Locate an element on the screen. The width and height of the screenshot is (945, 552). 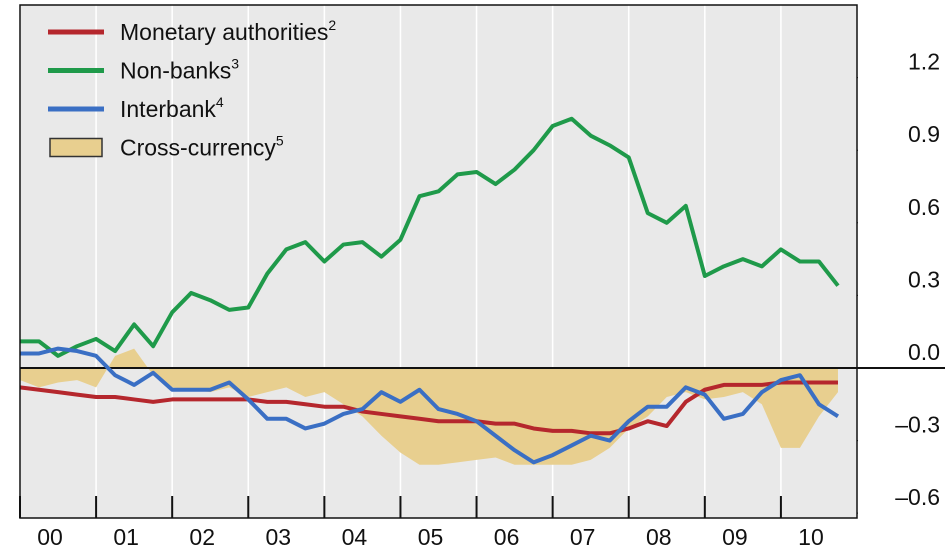
y-tick-label: –0.3 is located at coordinates (917, 425).